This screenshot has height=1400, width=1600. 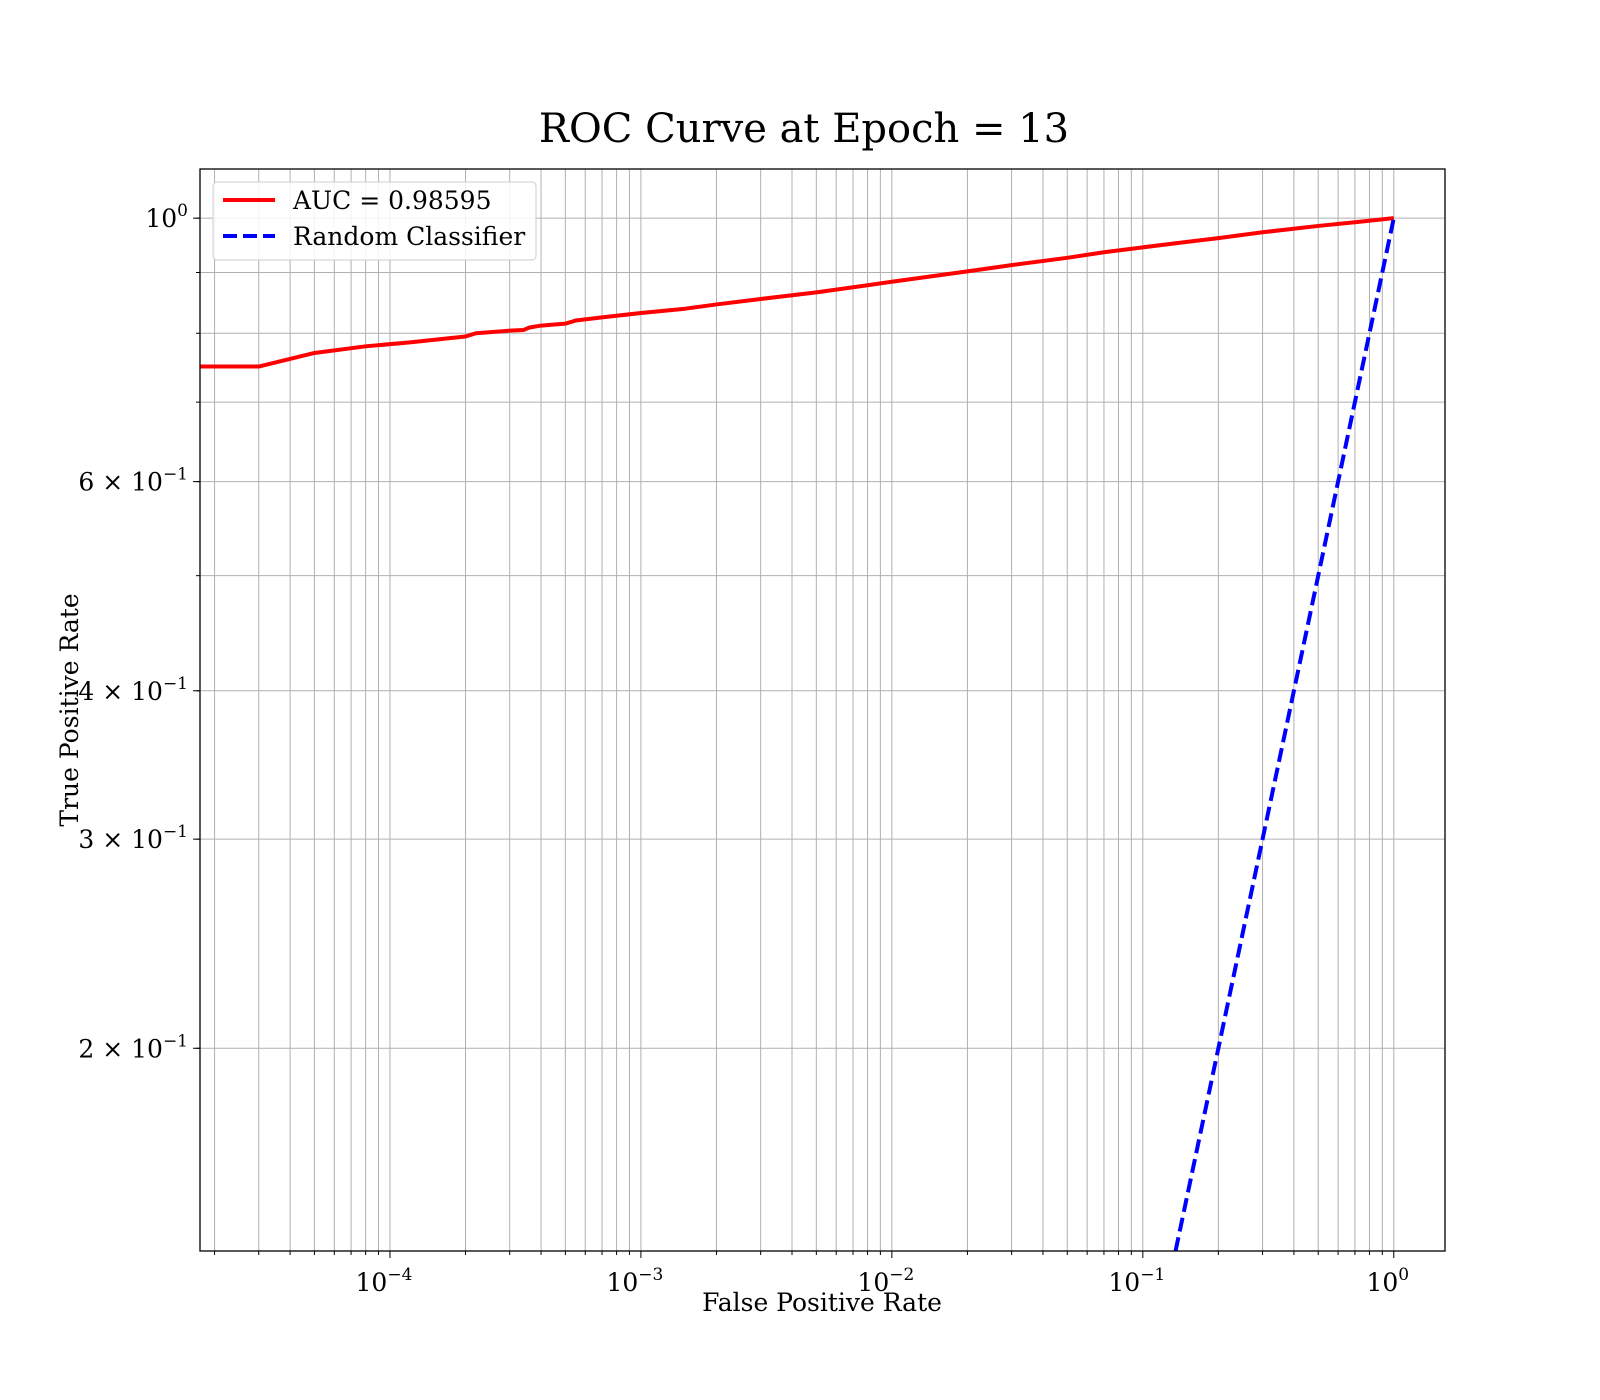 I want to click on x-axis-ticks: 10⁻⁴ 10⁻³ 10⁻² 10⁻¹ 10⁰, so click(x=811, y=1274).